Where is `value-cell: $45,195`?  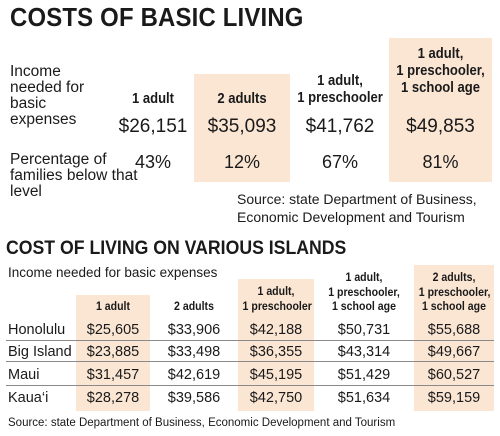
value-cell: $45,195 is located at coordinates (276, 375).